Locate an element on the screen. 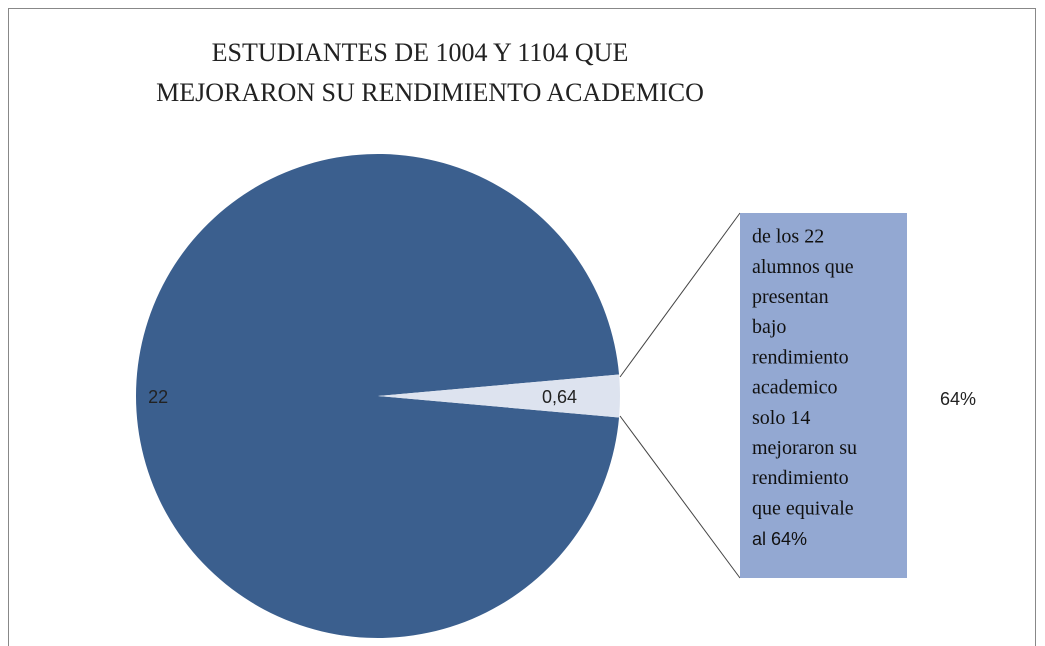 The width and height of the screenshot is (1045, 646). annotation-line: bajo is located at coordinates (769, 327).